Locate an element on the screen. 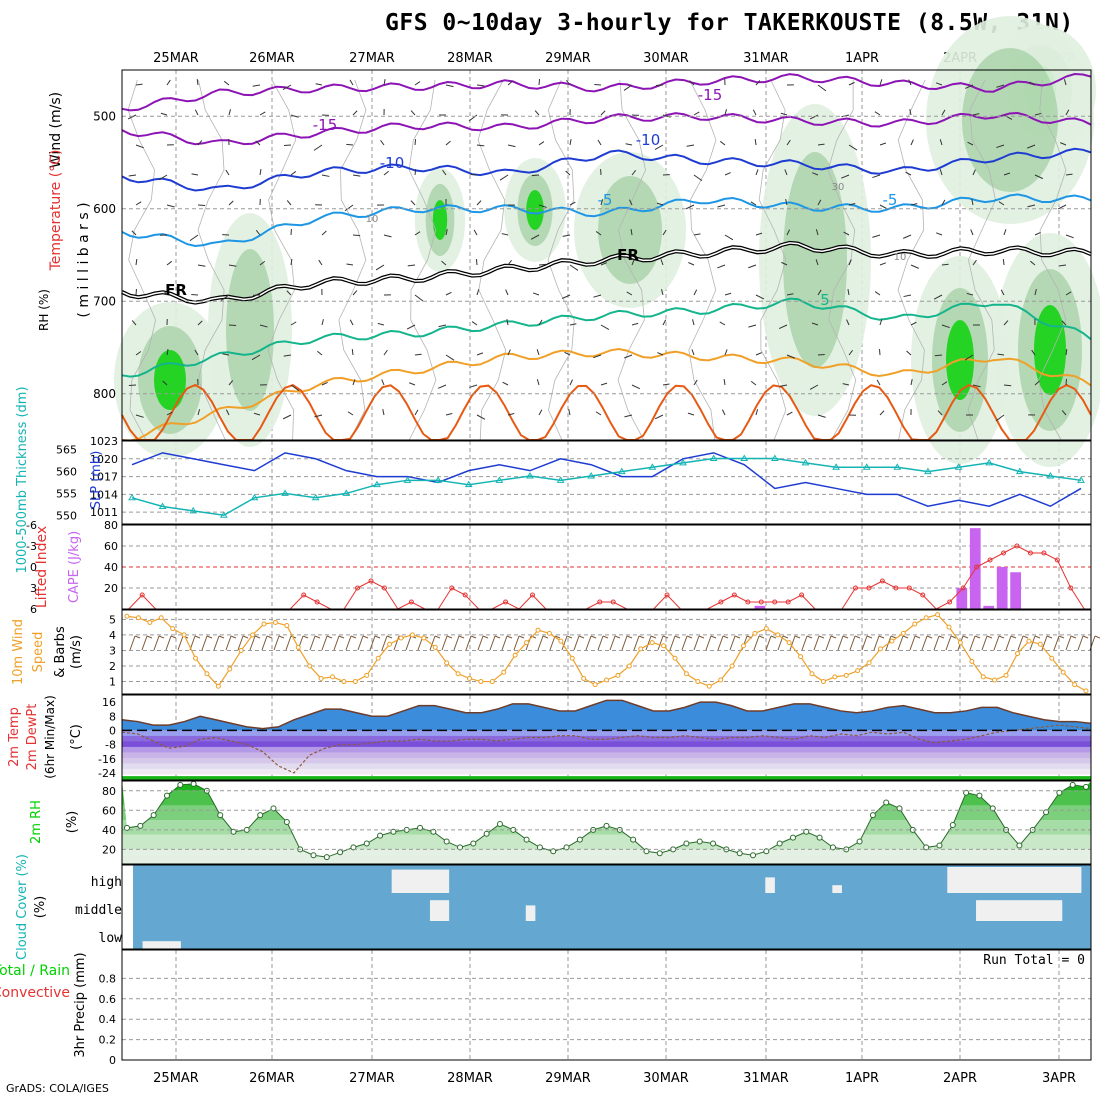 The width and height of the screenshot is (1100, 1100). cape-bar is located at coordinates (1002, 588).